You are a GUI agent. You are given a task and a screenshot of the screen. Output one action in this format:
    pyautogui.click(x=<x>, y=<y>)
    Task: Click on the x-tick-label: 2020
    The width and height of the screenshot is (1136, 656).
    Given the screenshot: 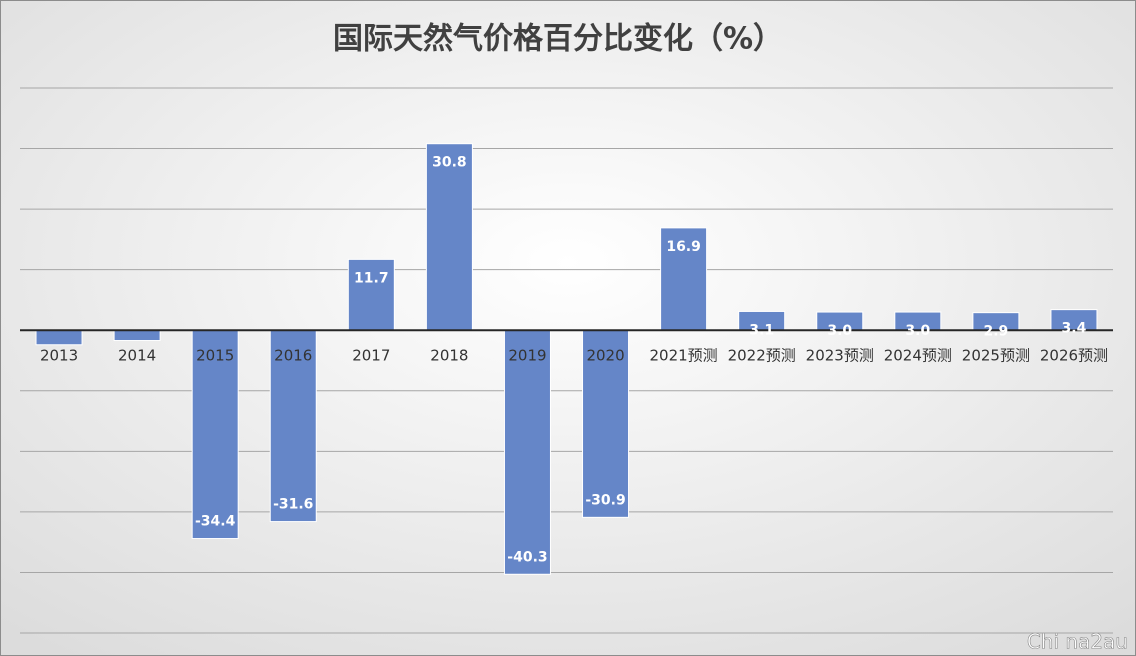 What is the action you would take?
    pyautogui.click(x=605, y=356)
    